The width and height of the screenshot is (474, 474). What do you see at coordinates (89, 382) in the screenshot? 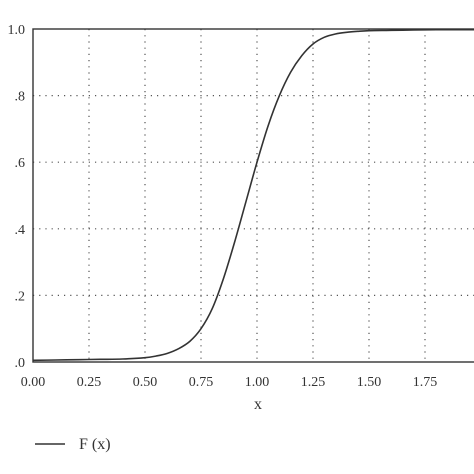
I see `x-tick-label: 0.25` at bounding box center [89, 382].